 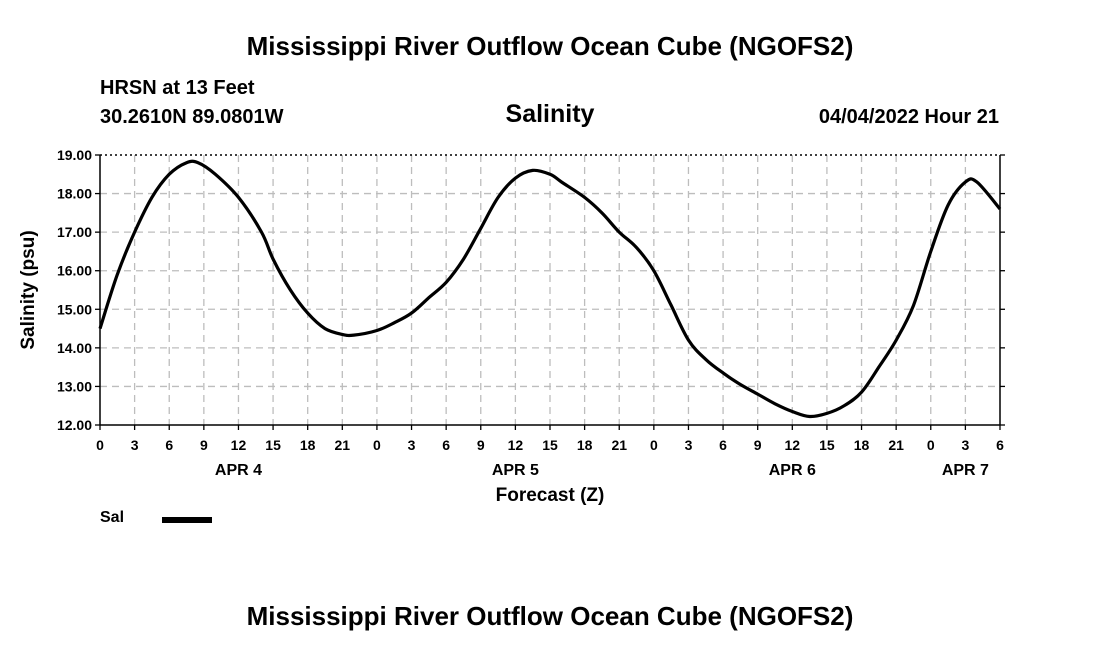 I want to click on y-tick-label: 18.00, so click(x=74, y=194).